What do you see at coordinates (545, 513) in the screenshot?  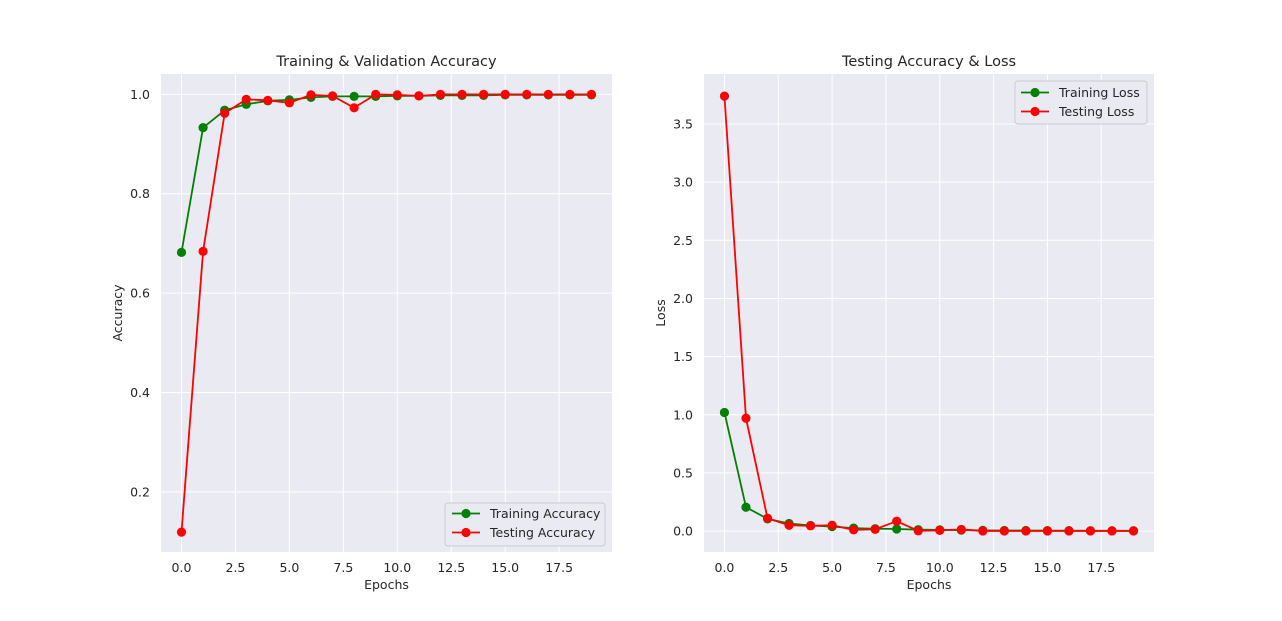 I see `accuracy-legend-label-training: Training Accuracy` at bounding box center [545, 513].